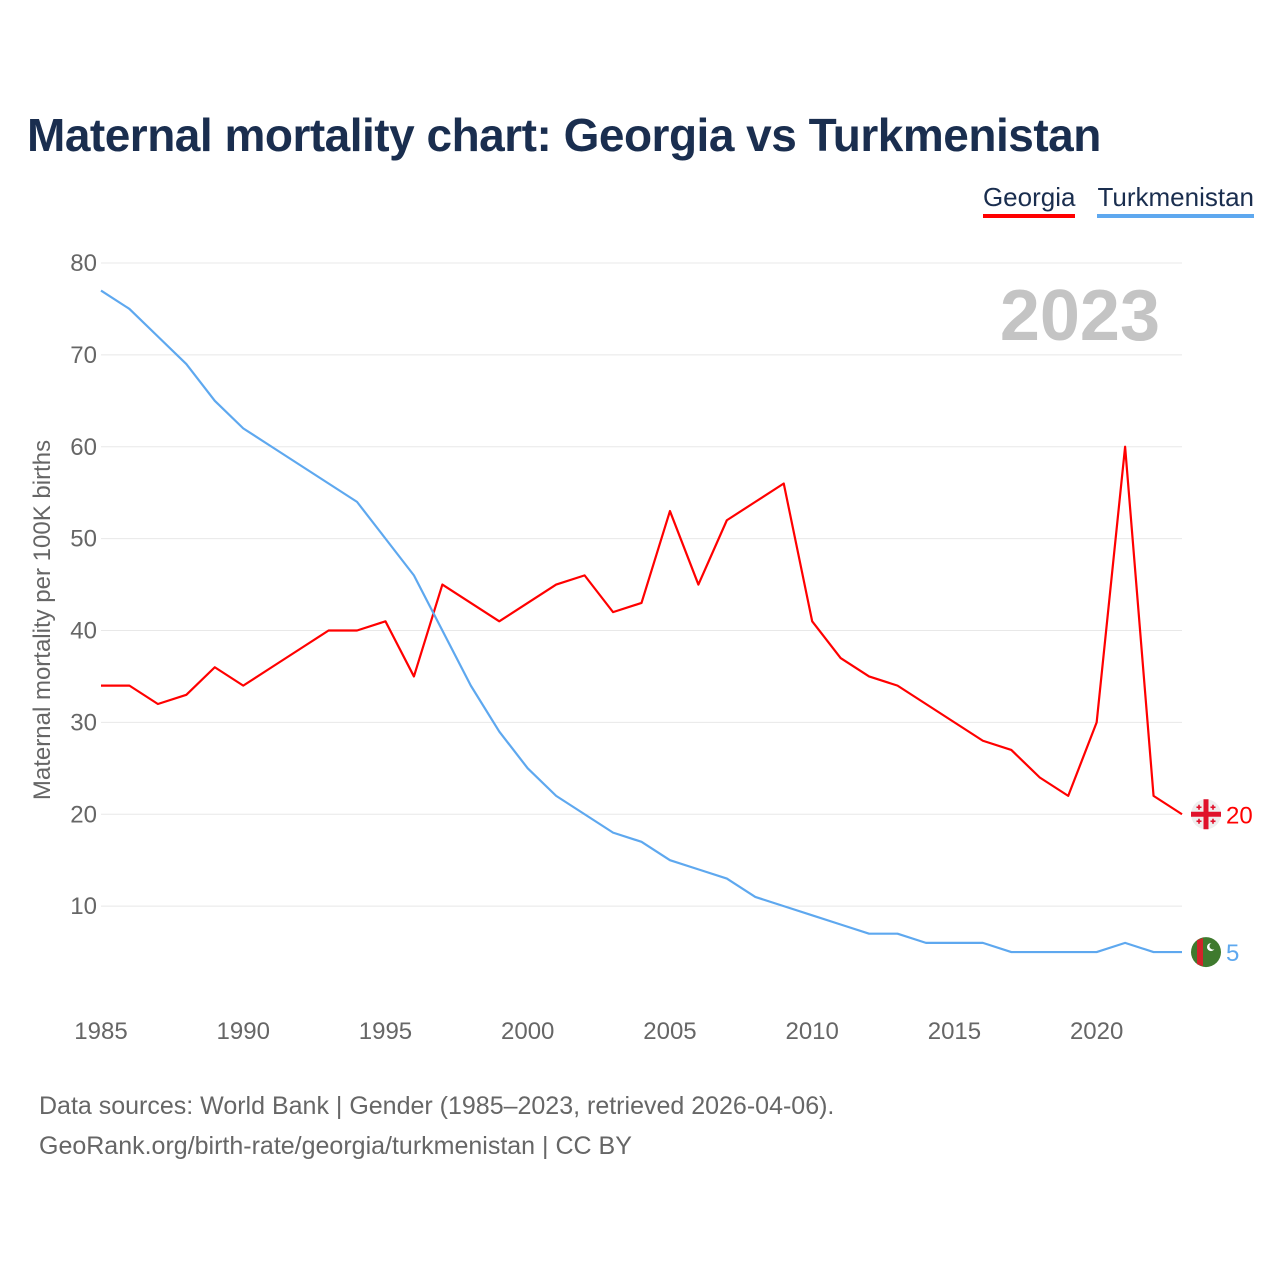 The width and height of the screenshot is (1280, 1280). What do you see at coordinates (83, 539) in the screenshot?
I see `y-tick-label: 50` at bounding box center [83, 539].